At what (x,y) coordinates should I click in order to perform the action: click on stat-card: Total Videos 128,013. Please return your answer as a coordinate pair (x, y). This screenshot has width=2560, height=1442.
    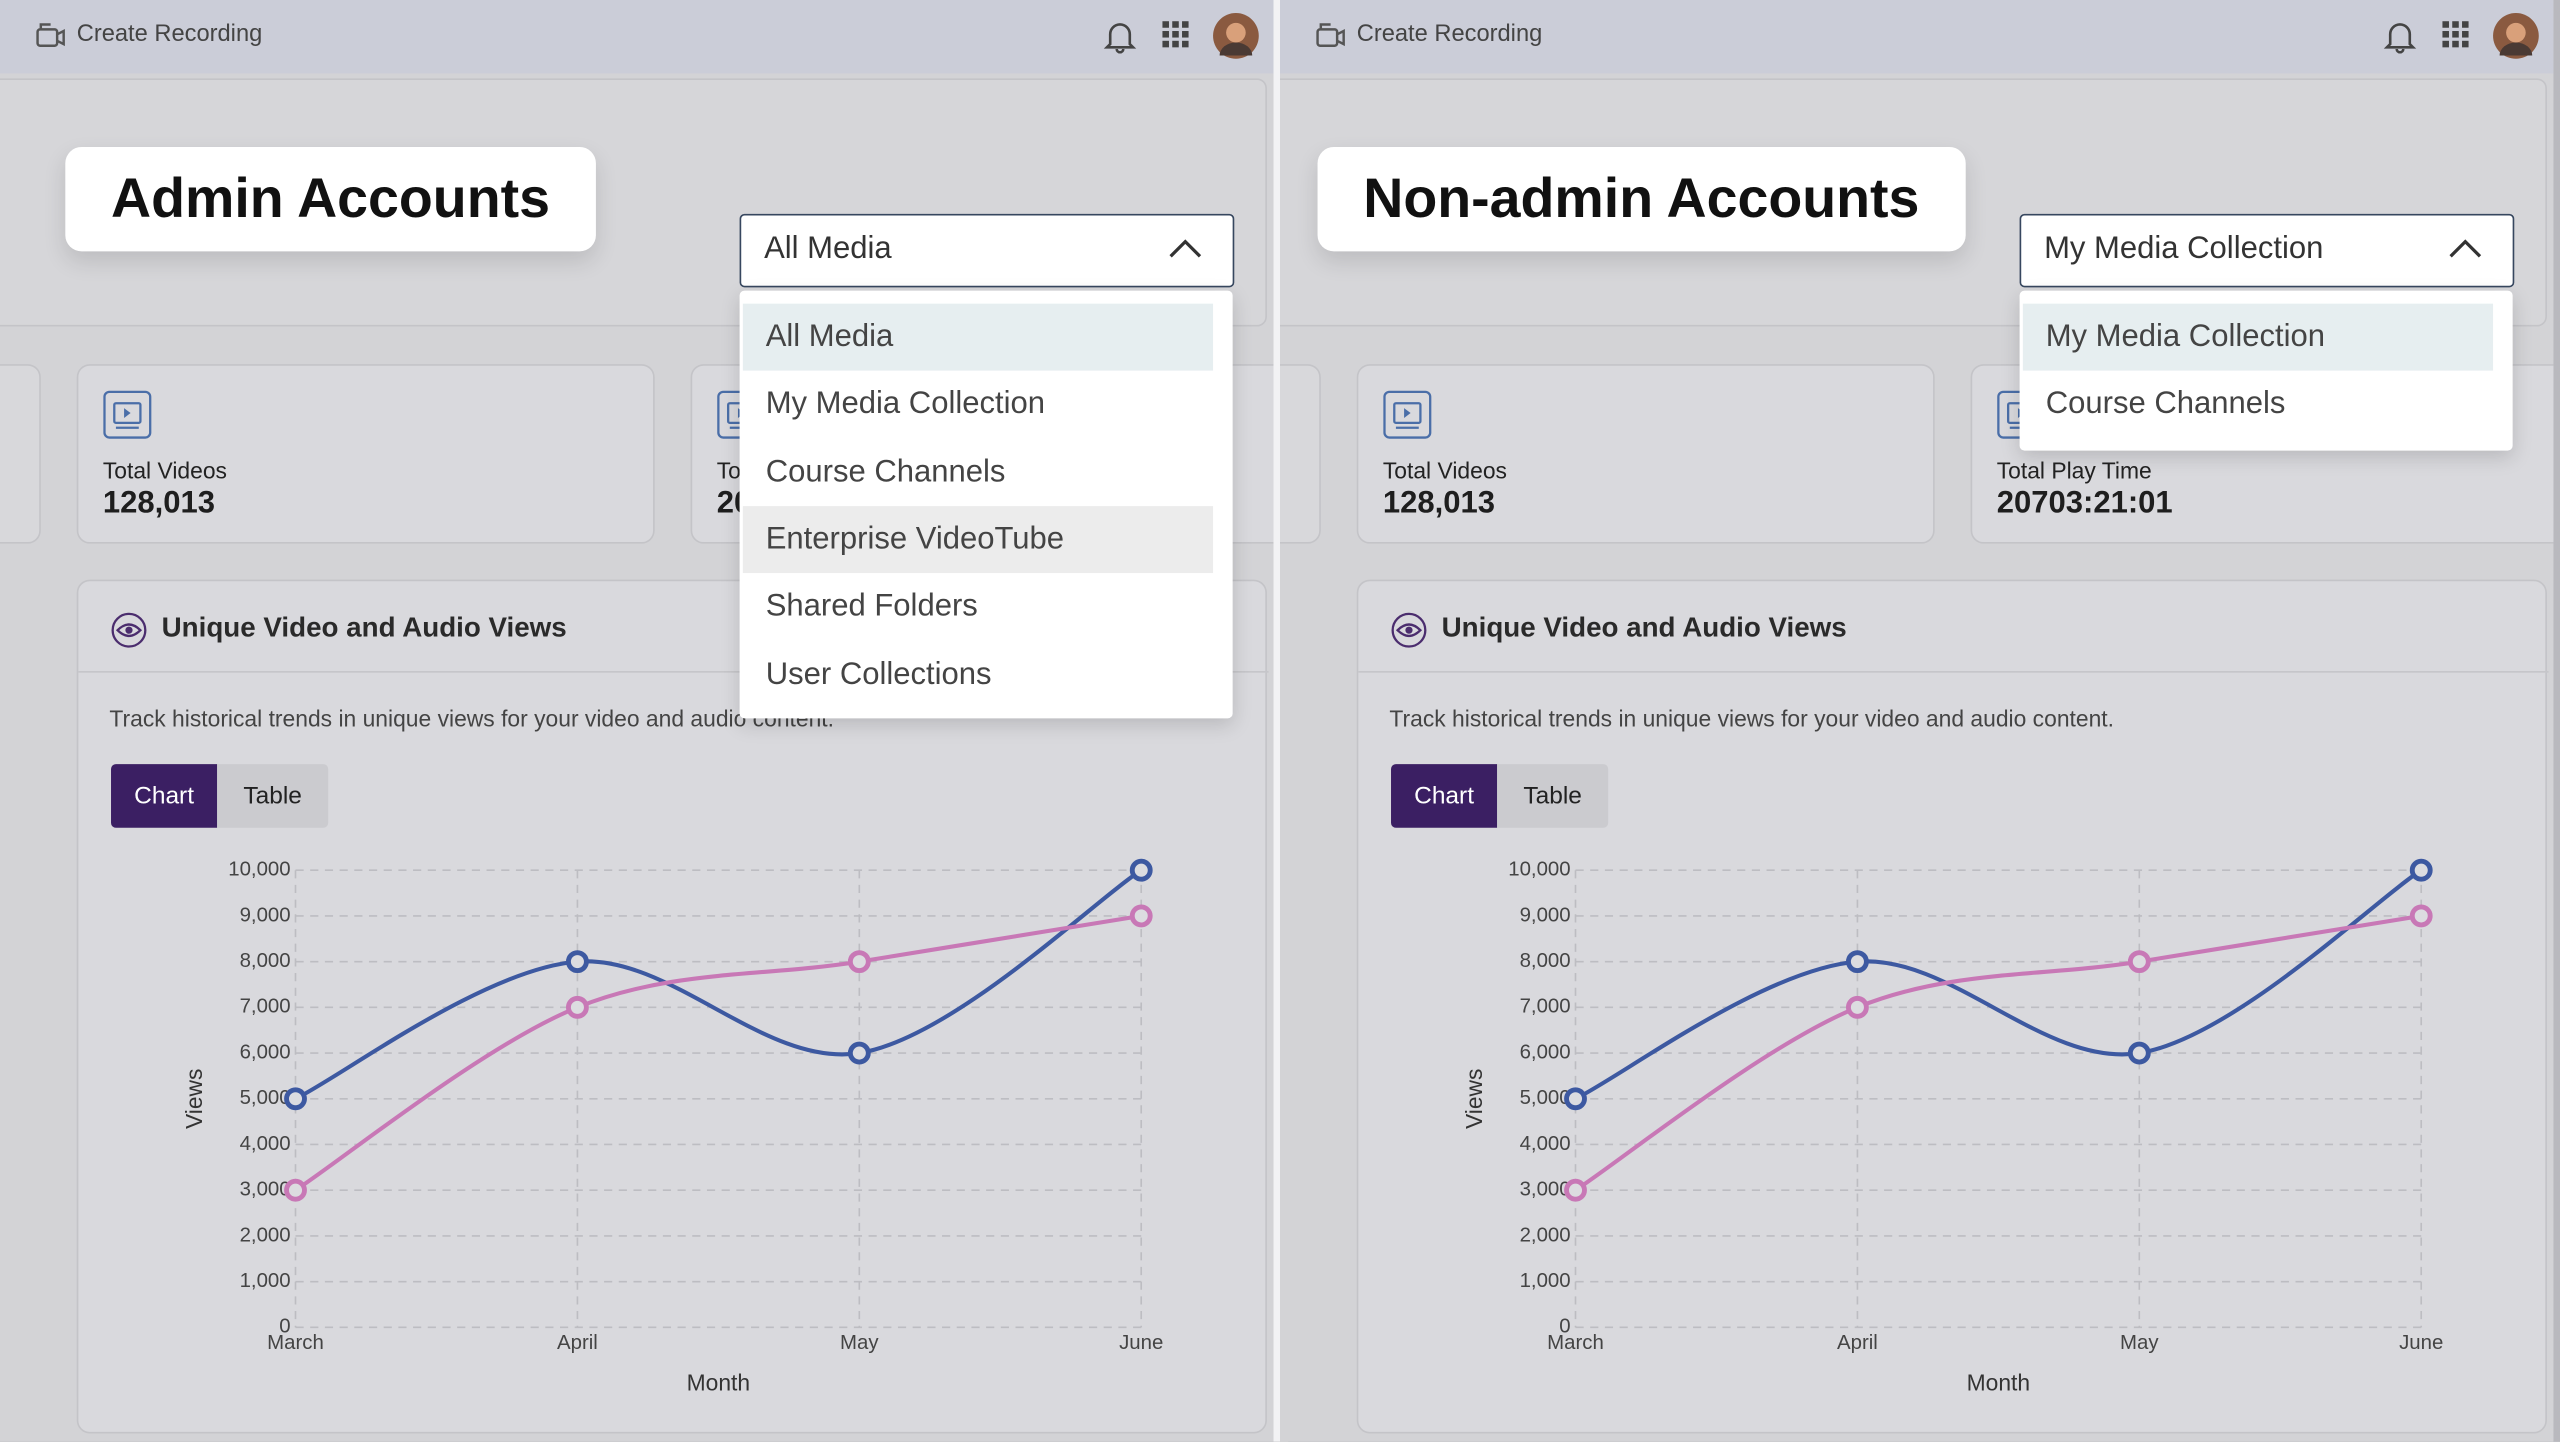
    Looking at the image, I should click on (365, 454).